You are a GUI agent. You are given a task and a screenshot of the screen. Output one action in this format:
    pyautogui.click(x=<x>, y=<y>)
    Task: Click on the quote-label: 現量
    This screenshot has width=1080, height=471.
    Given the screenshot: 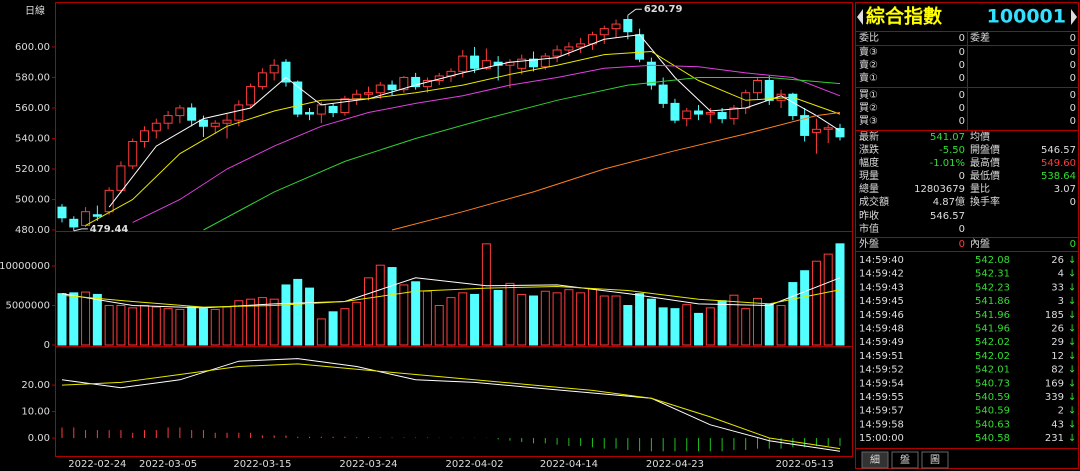 What is the action you would take?
    pyautogui.click(x=869, y=176)
    